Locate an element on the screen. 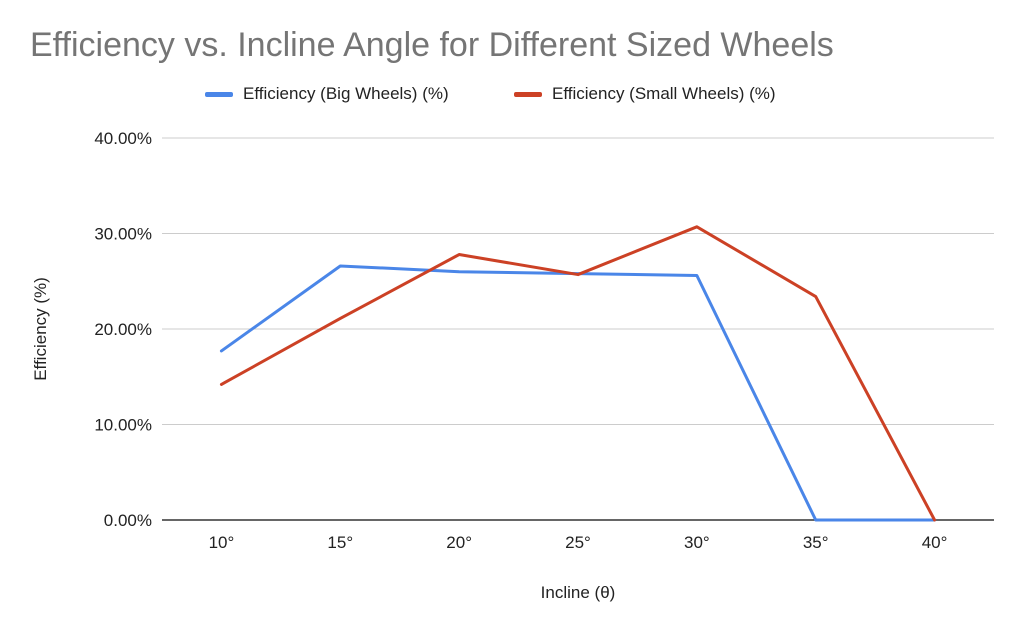  y-axis-title: Efficiency (%) is located at coordinates (40, 329).